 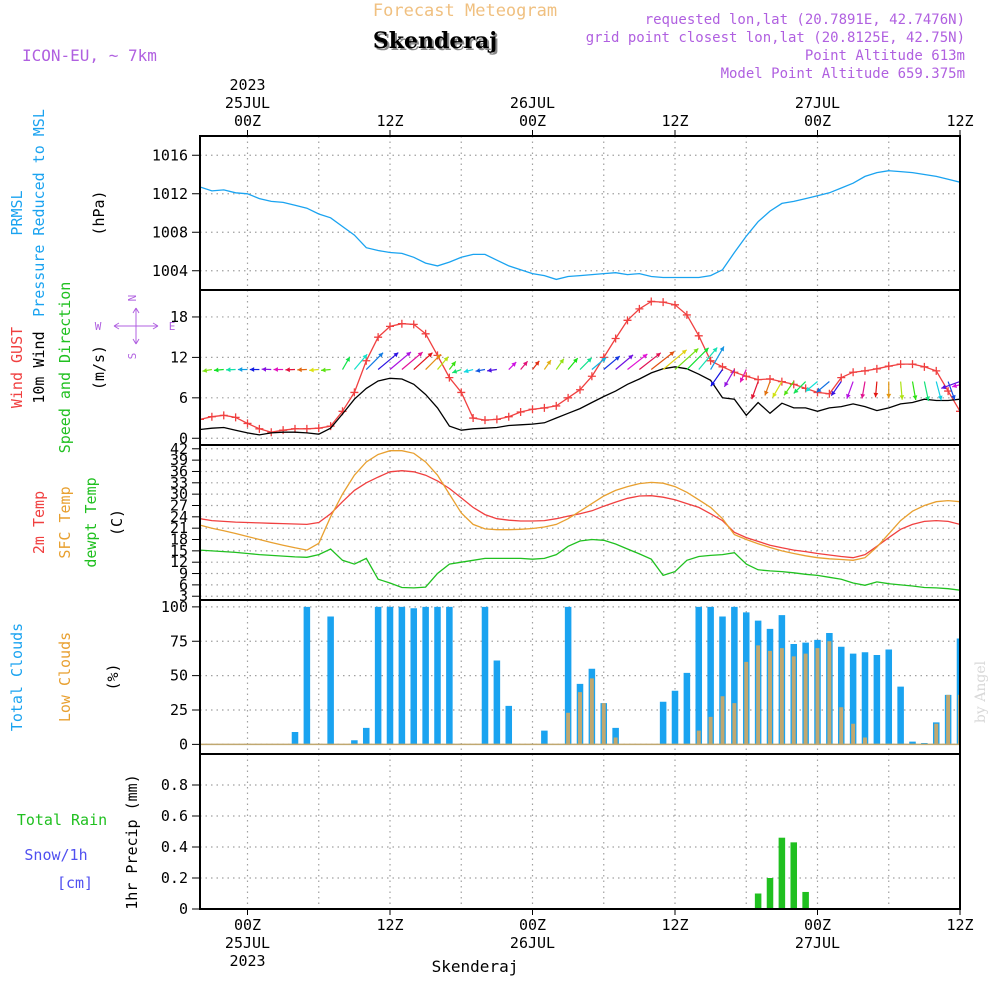 What do you see at coordinates (170, 271) in the screenshot?
I see `ytick-label: 1004` at bounding box center [170, 271].